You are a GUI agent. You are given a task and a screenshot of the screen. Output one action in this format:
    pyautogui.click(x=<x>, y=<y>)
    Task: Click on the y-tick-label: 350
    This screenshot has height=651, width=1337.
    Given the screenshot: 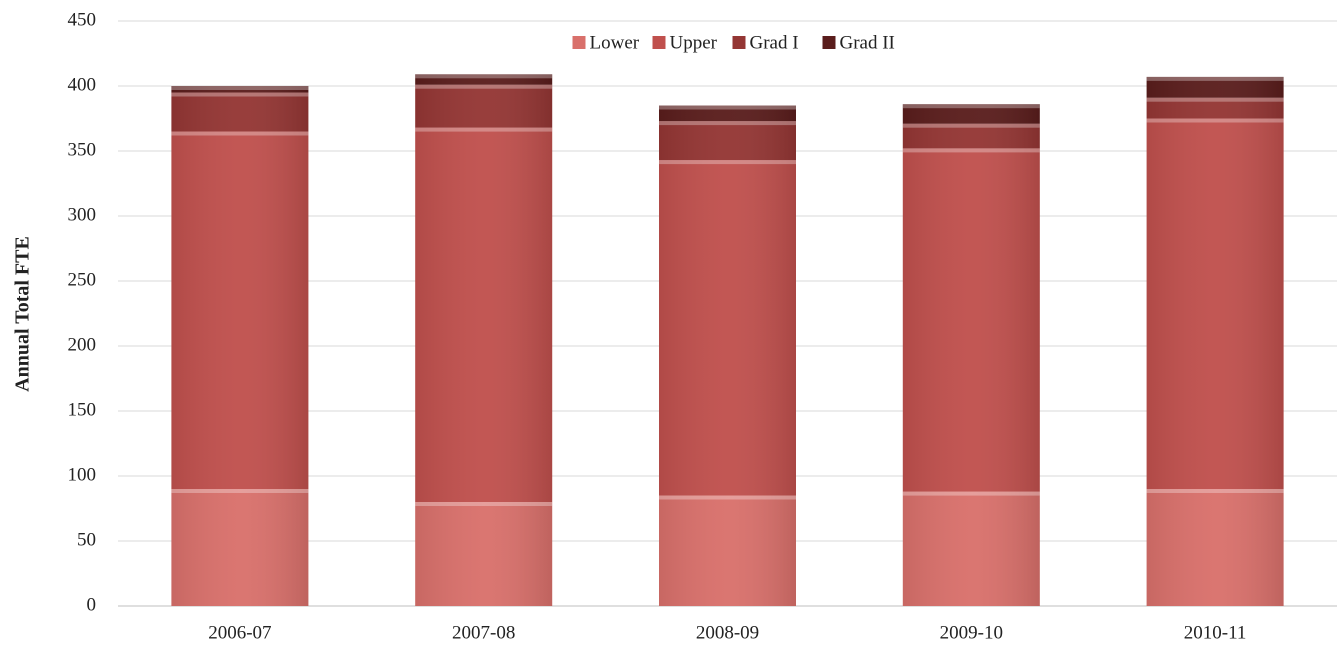 What is the action you would take?
    pyautogui.click(x=82, y=149)
    